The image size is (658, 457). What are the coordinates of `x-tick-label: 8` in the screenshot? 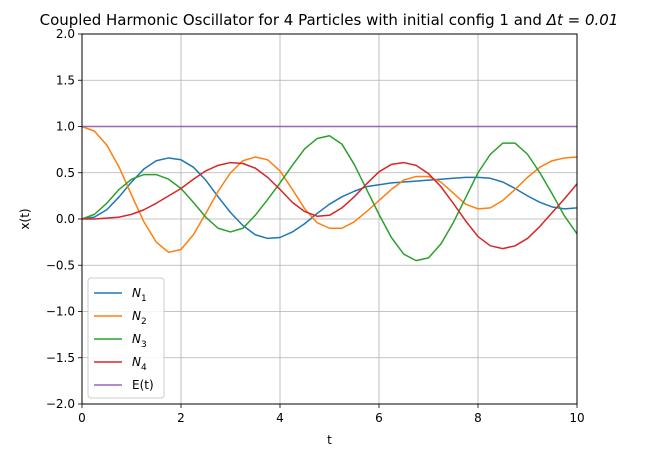 It's located at (478, 418).